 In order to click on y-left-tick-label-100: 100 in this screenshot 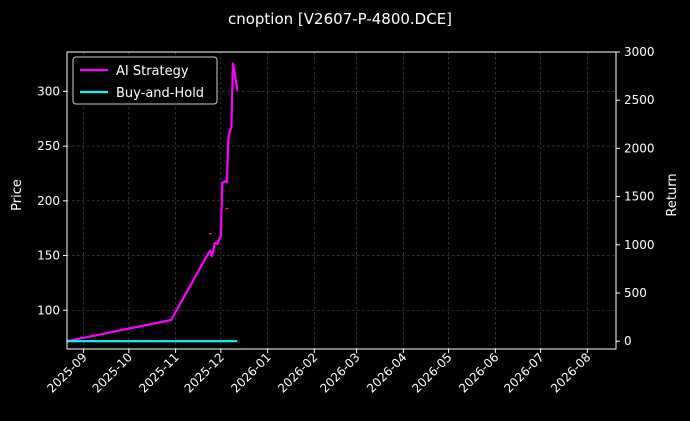, I will do `click(48, 310)`.